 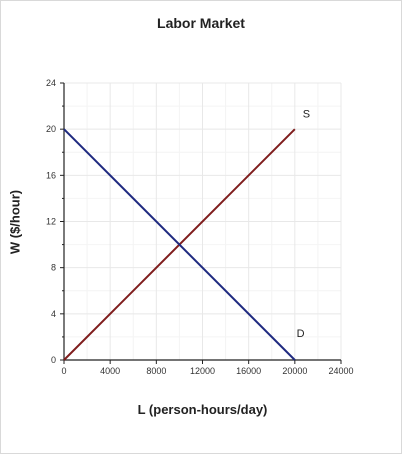 What do you see at coordinates (248, 371) in the screenshot?
I see `x-tick-label: 16000` at bounding box center [248, 371].